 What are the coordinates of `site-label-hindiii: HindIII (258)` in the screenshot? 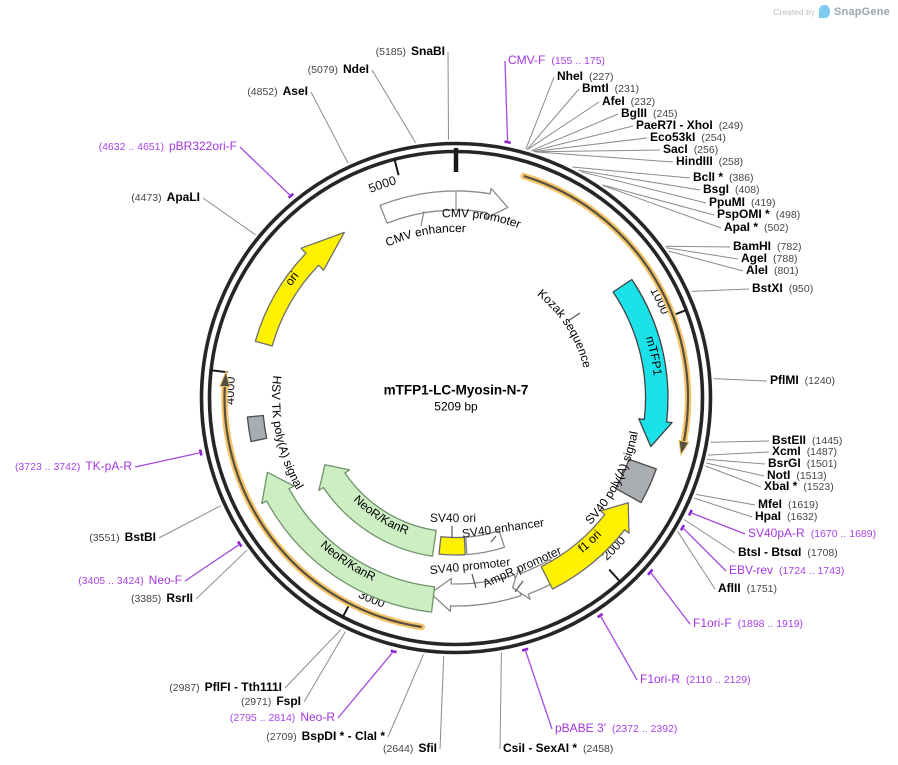 It's located at (709, 162).